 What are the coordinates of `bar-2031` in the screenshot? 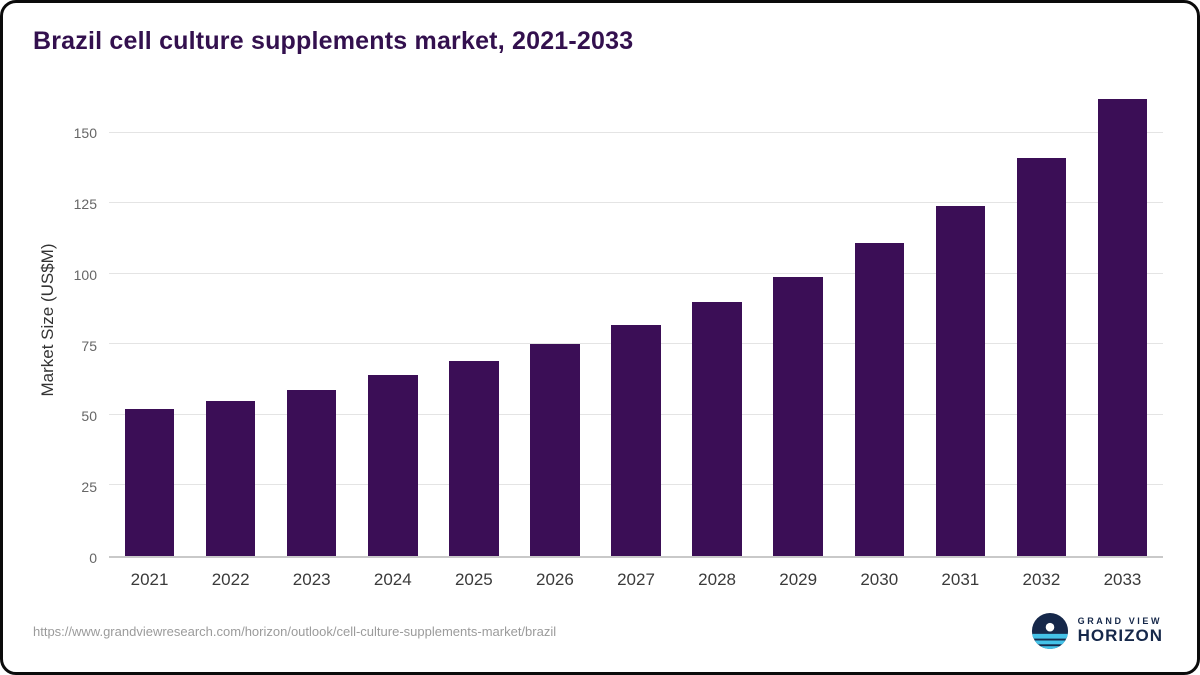 It's located at (960, 381).